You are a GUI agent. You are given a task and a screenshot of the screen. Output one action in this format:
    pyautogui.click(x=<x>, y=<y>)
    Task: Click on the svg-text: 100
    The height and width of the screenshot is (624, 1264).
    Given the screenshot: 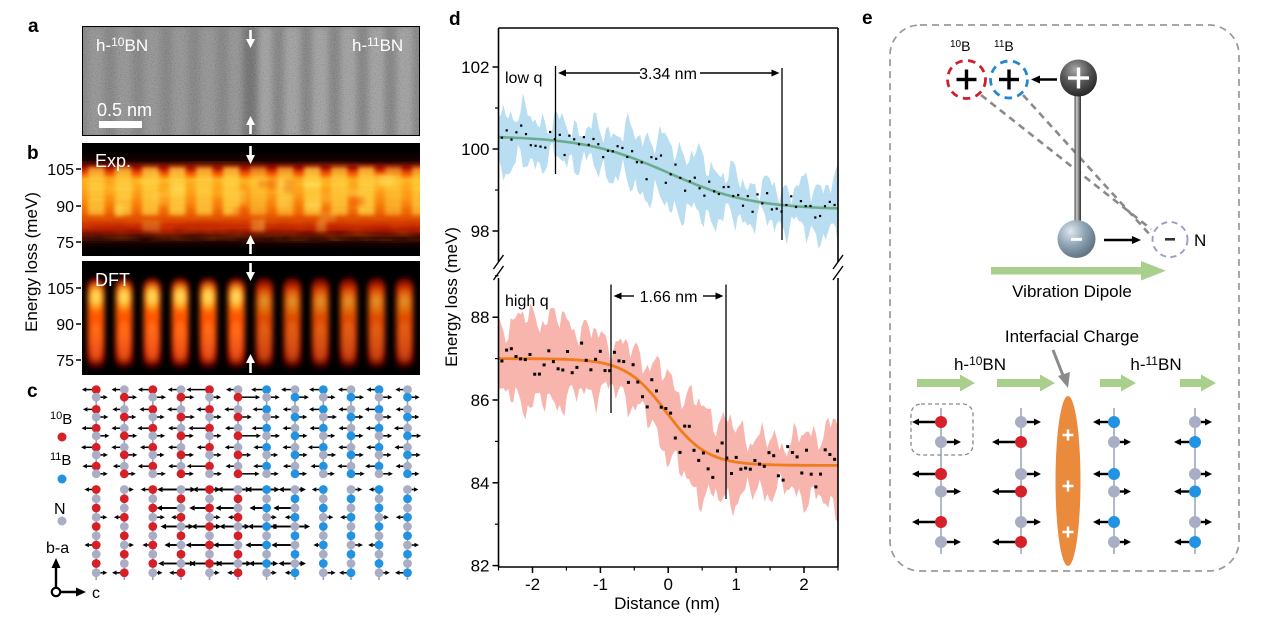 What is the action you would take?
    pyautogui.click(x=475, y=149)
    